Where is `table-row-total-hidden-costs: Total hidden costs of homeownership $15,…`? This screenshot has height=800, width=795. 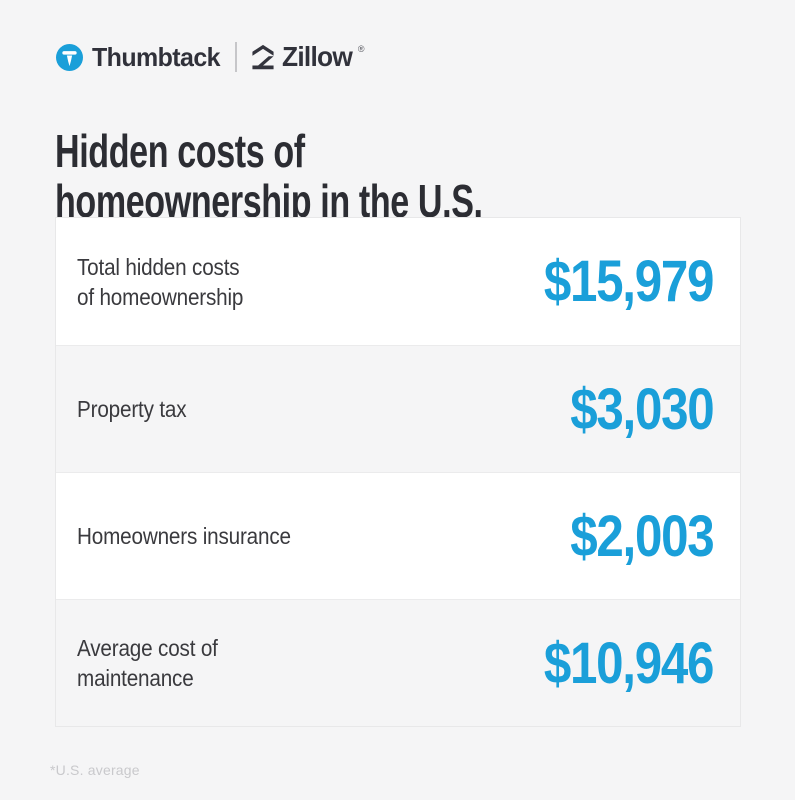 table-row-total-hidden-costs: Total hidden costs of homeownership $15,… is located at coordinates (398, 281).